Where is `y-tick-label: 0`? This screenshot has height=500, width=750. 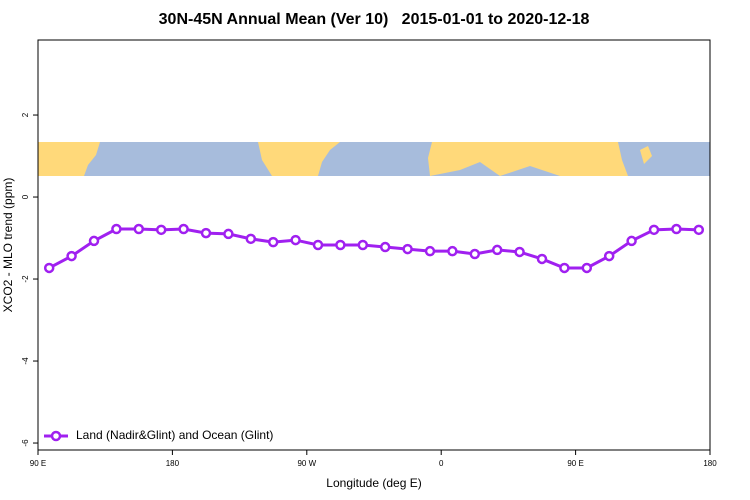
y-tick-label: 0 is located at coordinates (25, 196).